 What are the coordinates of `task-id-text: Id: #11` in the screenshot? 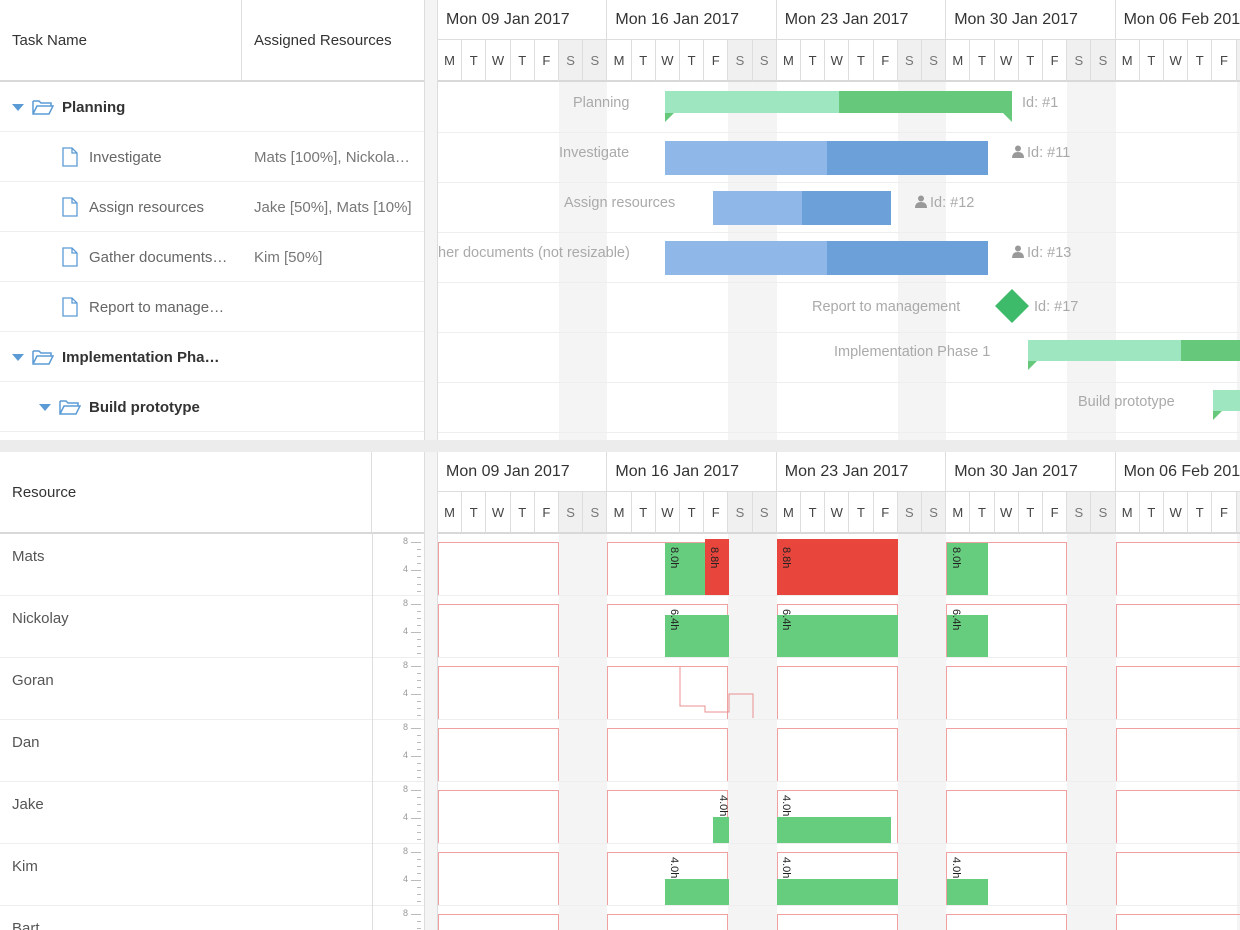 It's located at (1049, 153).